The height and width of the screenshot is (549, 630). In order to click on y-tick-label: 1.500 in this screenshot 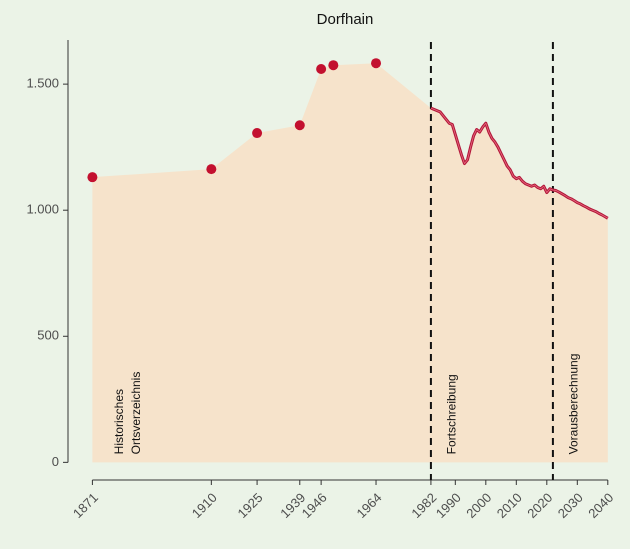, I will do `click(42, 83)`.